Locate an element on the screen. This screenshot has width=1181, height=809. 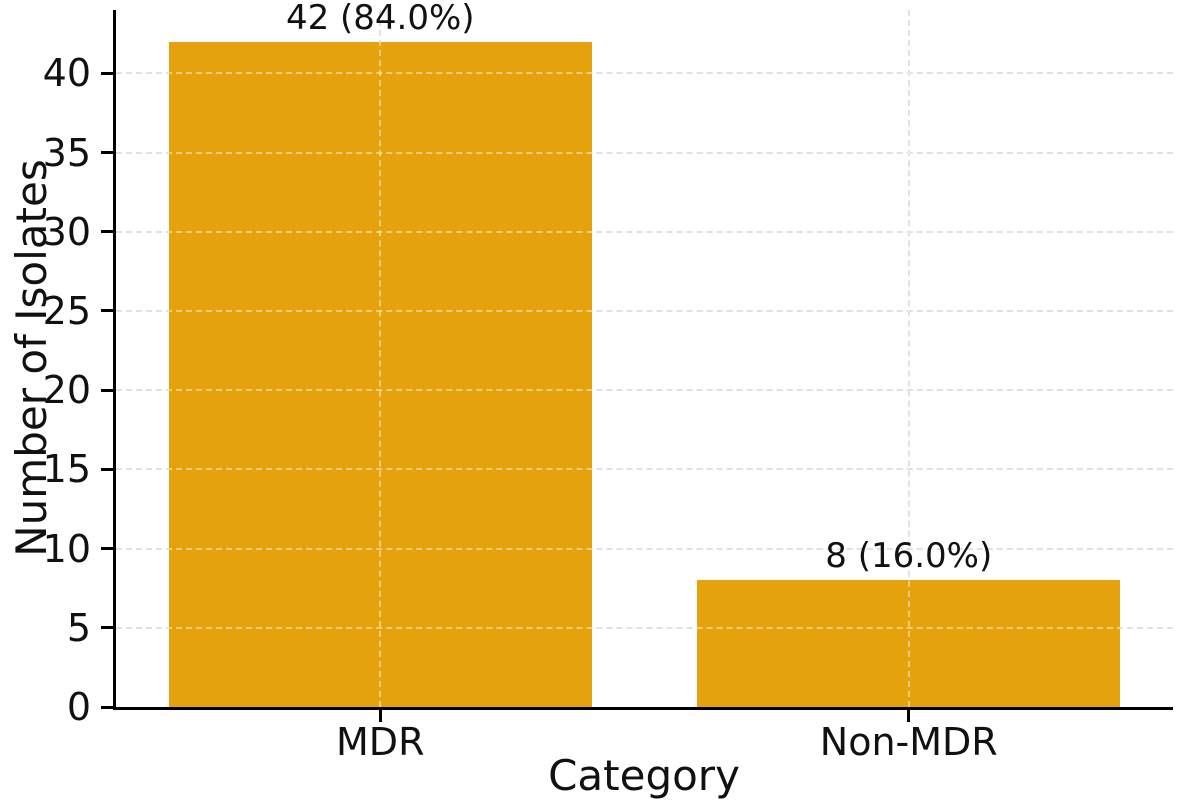
y-axis-spine is located at coordinates (114, 360).